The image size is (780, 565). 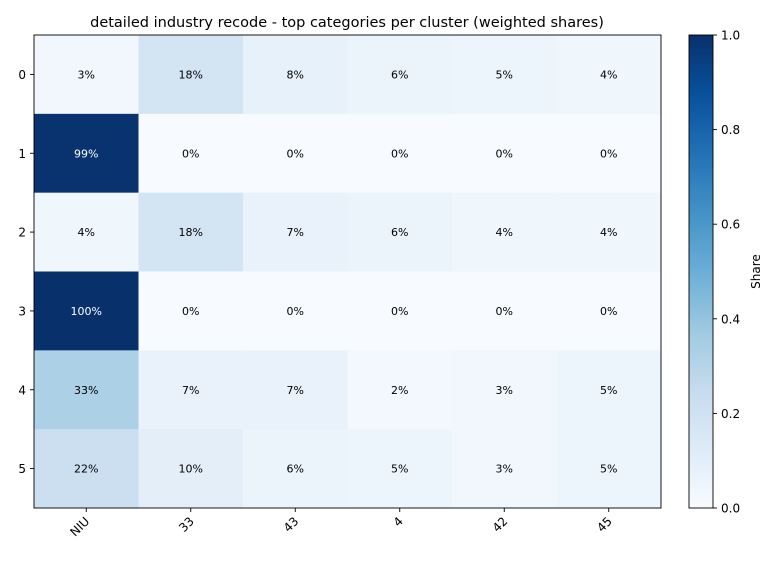 I want to click on cell-label: 99%, so click(x=86, y=153).